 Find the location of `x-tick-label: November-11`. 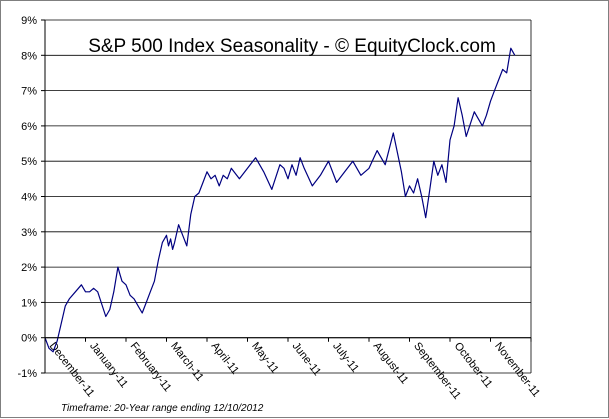

x-tick-label: November-11 is located at coordinates (517, 369).